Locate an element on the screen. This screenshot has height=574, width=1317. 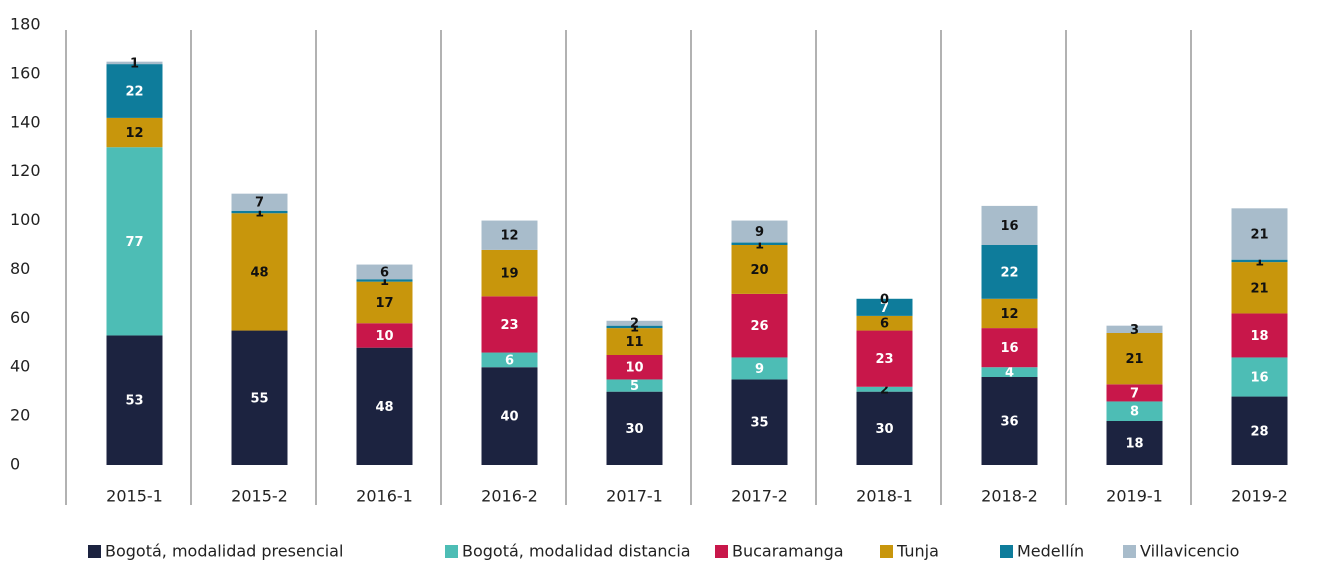
data-label: 5 is located at coordinates (634, 386).